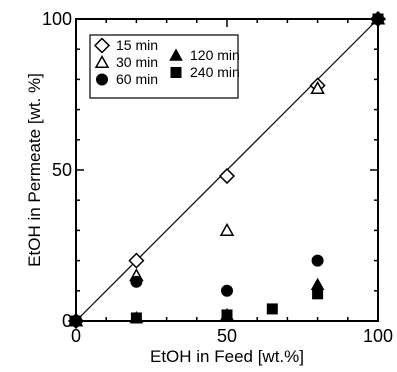 This screenshot has height=372, width=397. I want to click on legend-marker-30-min, so click(102, 61).